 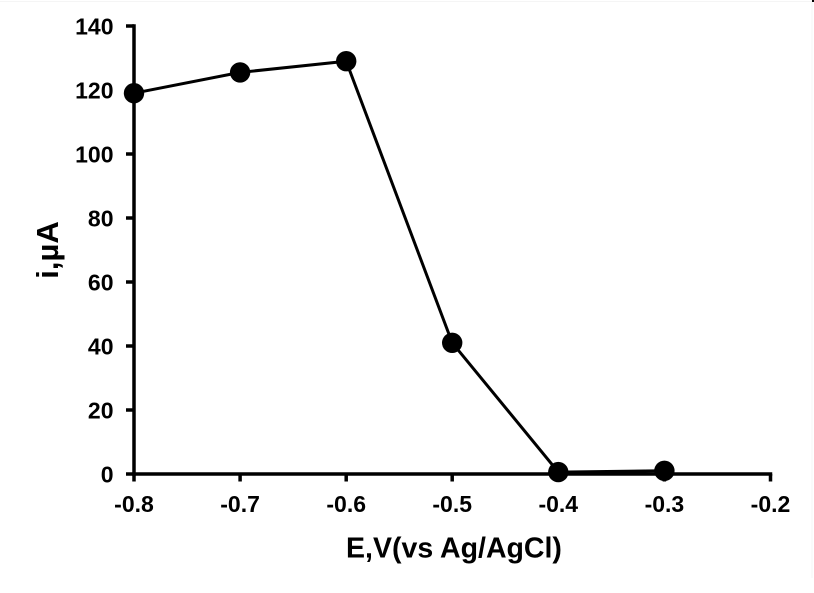 What do you see at coordinates (454, 549) in the screenshot?
I see `svg-text: E,V(vs Ag/AgCl)` at bounding box center [454, 549].